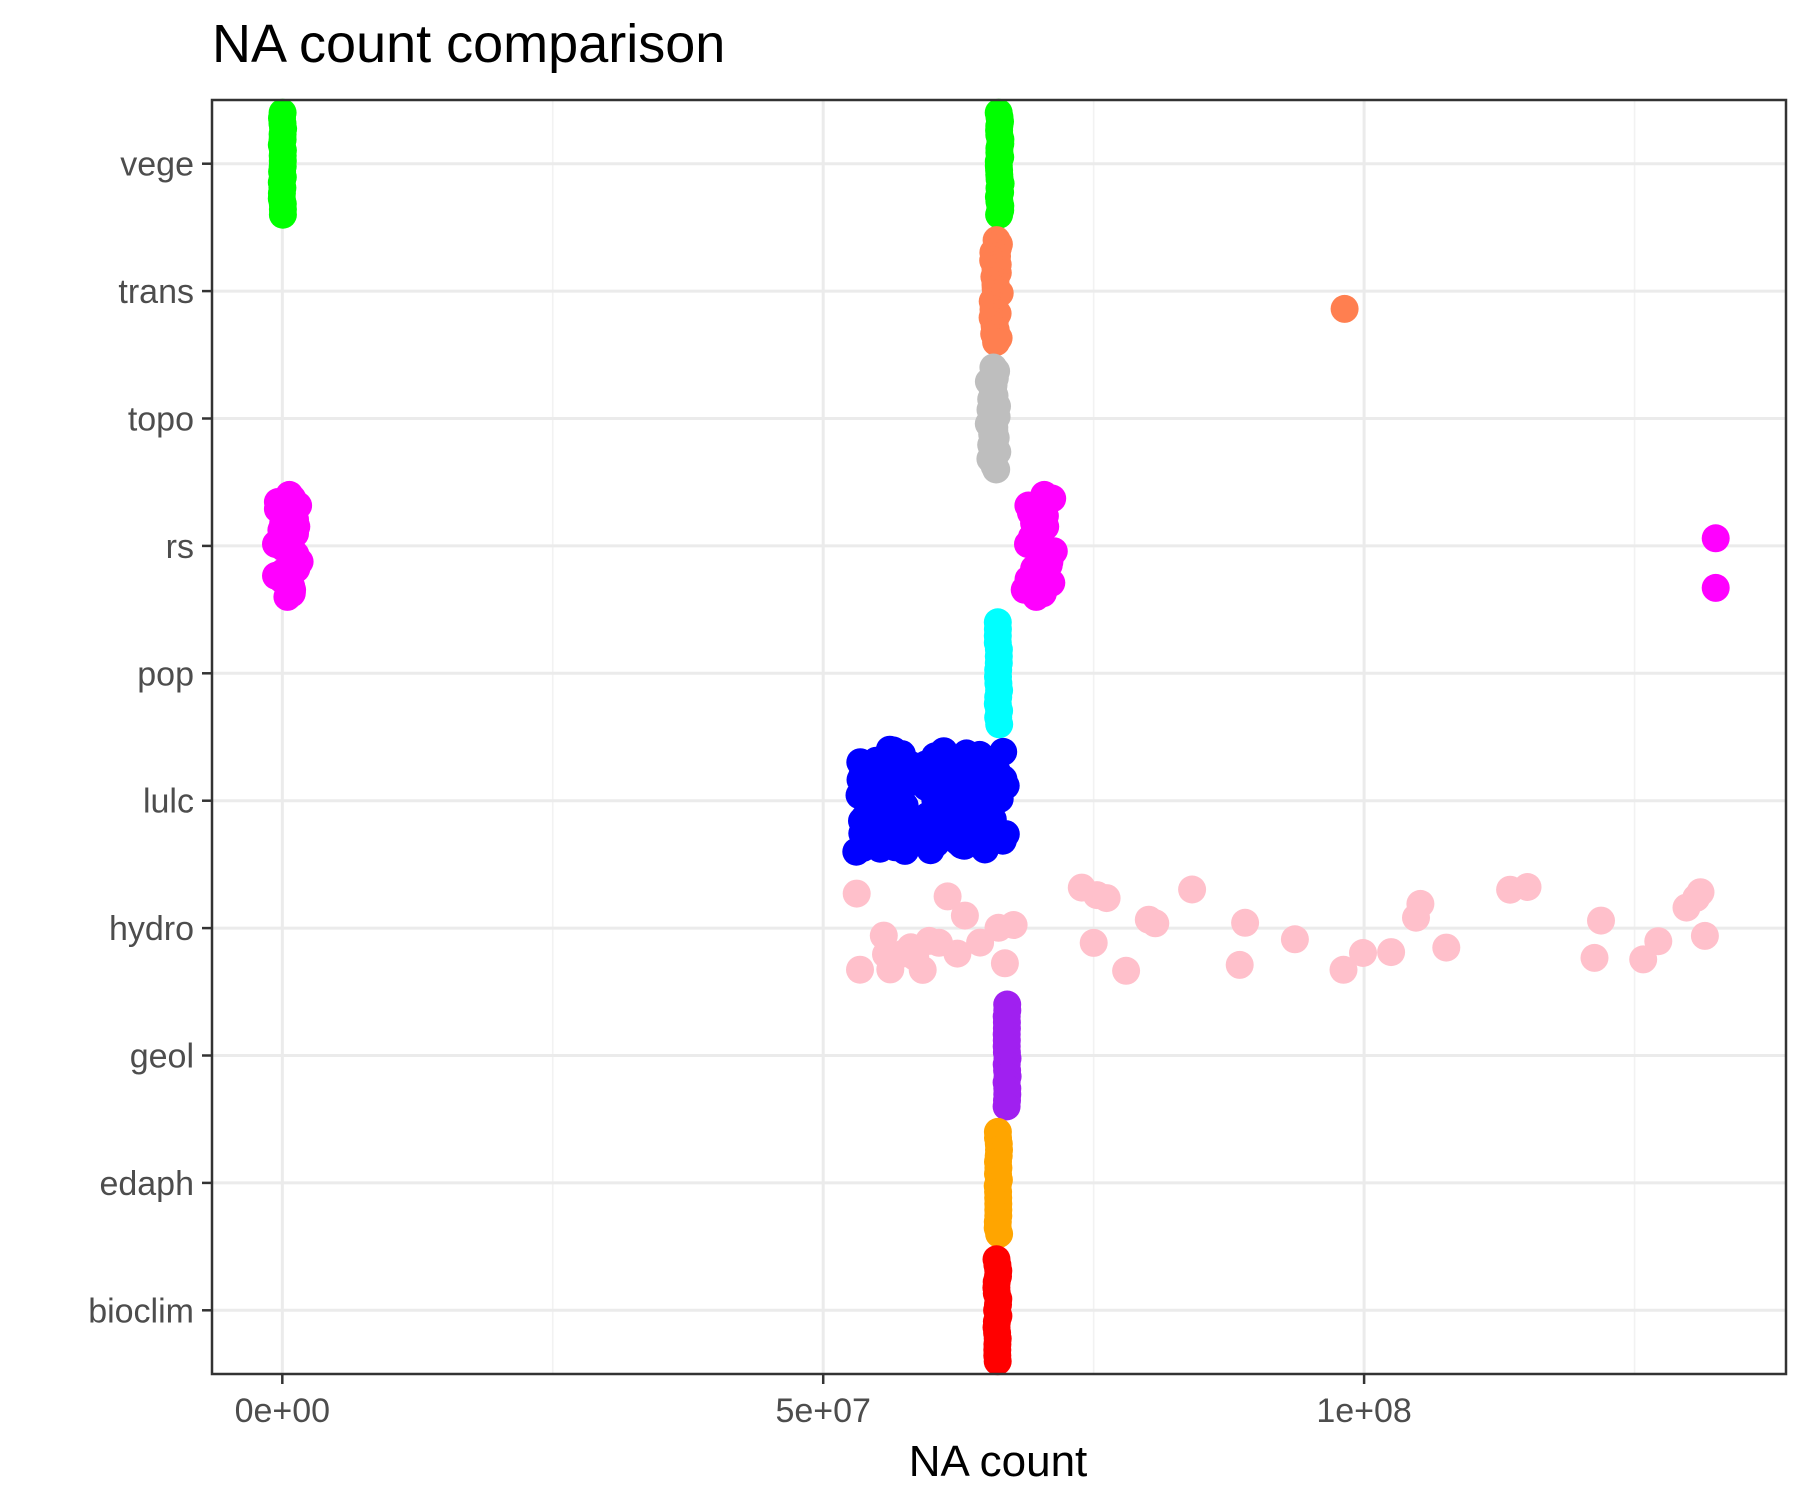  I want to click on y-tick-label-hydro: hydro, so click(151, 929).